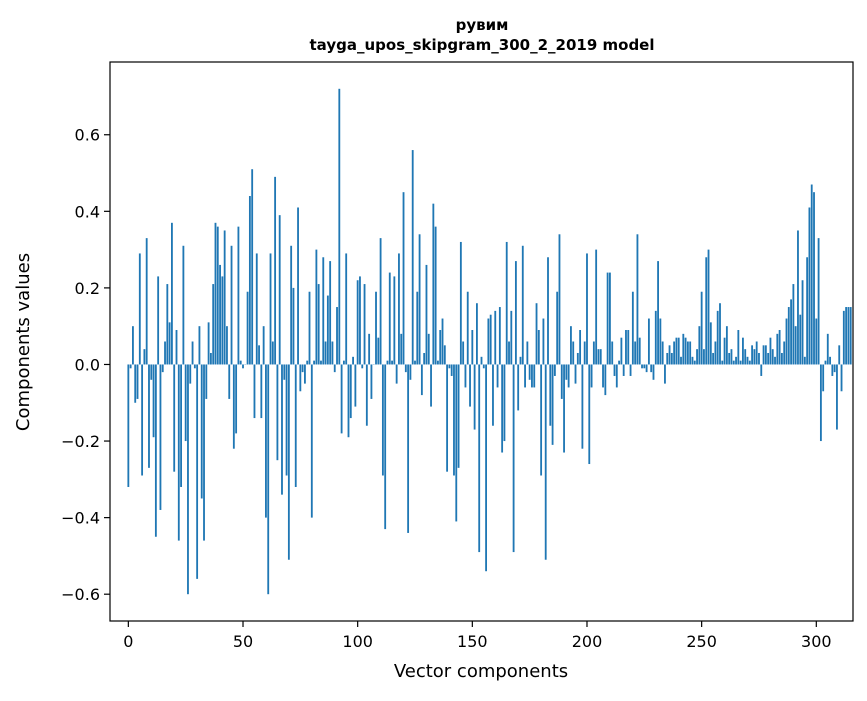 The width and height of the screenshot is (867, 701). Describe the element at coordinates (816, 641) in the screenshot. I see `x-tick-label: 300` at that location.